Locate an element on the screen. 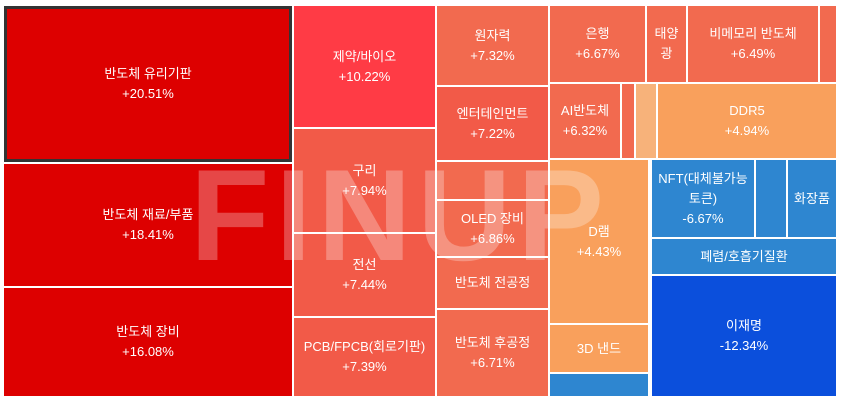 Image resolution: width=841 pixels, height=400 pixels. tile: OLED 장비 +6.86% is located at coordinates (492, 228).